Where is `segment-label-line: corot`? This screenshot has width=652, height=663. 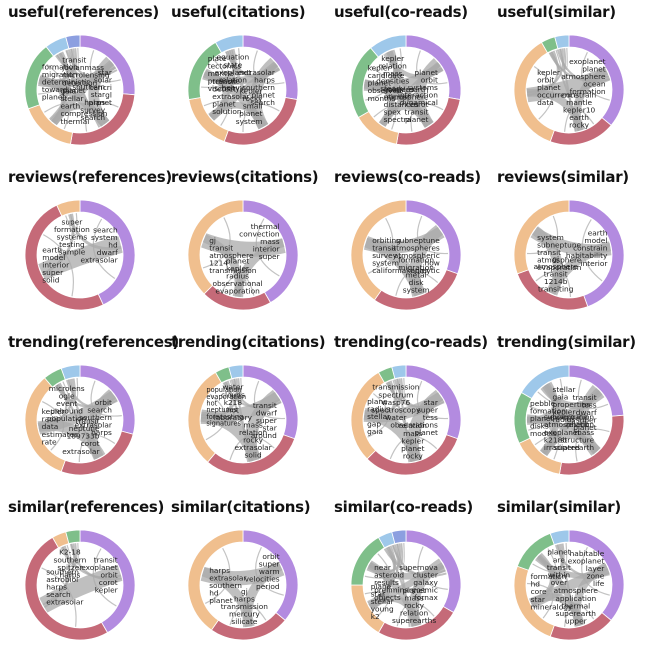
segment-label-line: corot is located at coordinates (90, 443).